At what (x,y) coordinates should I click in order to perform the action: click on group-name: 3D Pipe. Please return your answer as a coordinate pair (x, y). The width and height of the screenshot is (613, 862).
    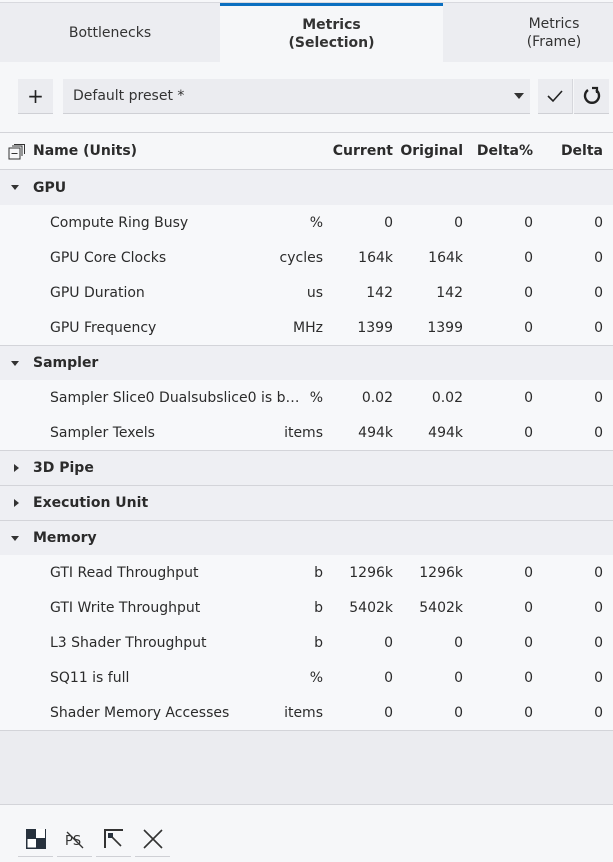
    Looking at the image, I should click on (63, 468).